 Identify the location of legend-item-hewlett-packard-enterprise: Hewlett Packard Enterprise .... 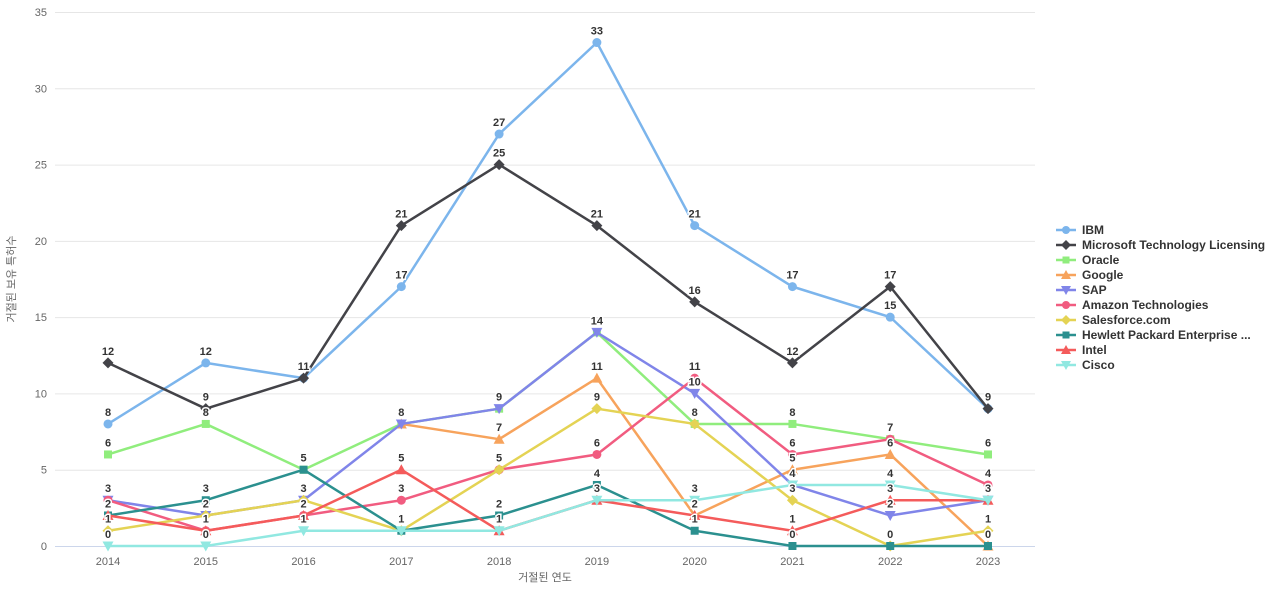
(1160, 334).